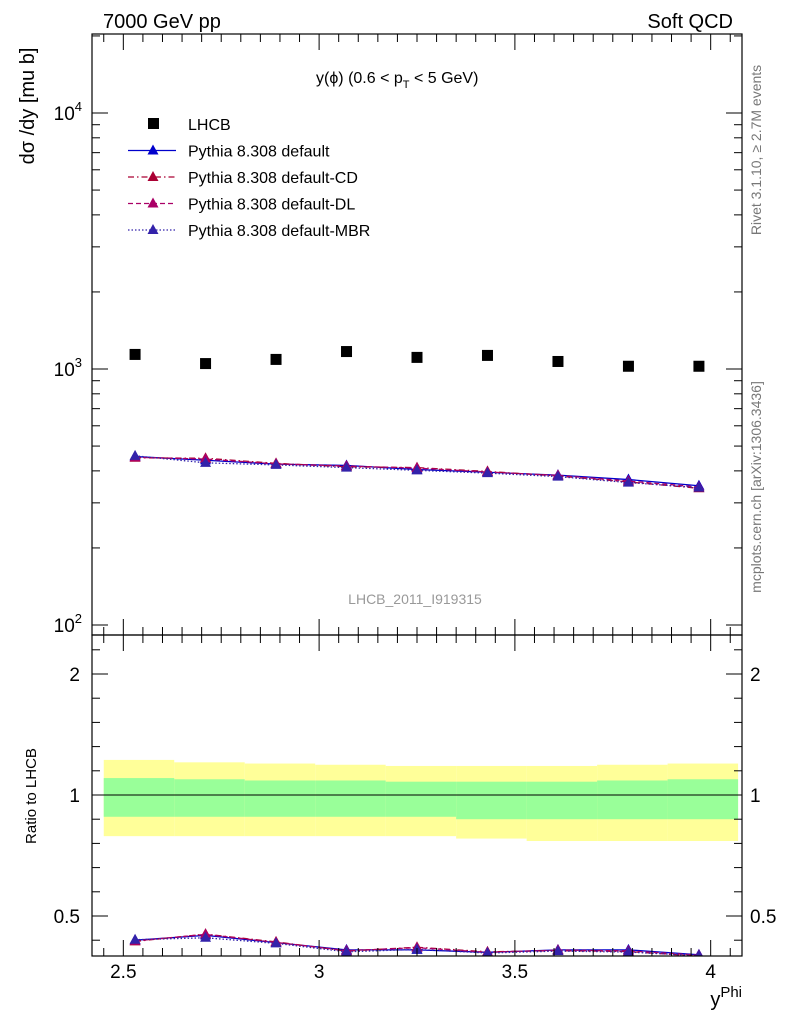 This screenshot has height=1024, width=786. Describe the element at coordinates (415, 599) in the screenshot. I see `analysis-watermark: LHCB_2011_I919315` at that location.